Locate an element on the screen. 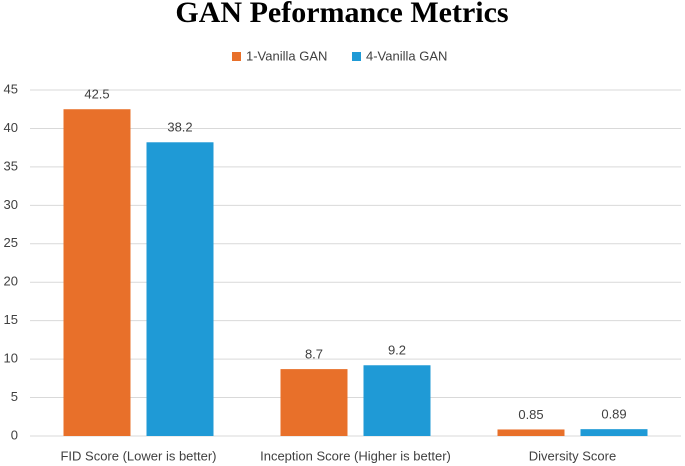 The height and width of the screenshot is (466, 685). y-tick-label: 30 is located at coordinates (11, 204).